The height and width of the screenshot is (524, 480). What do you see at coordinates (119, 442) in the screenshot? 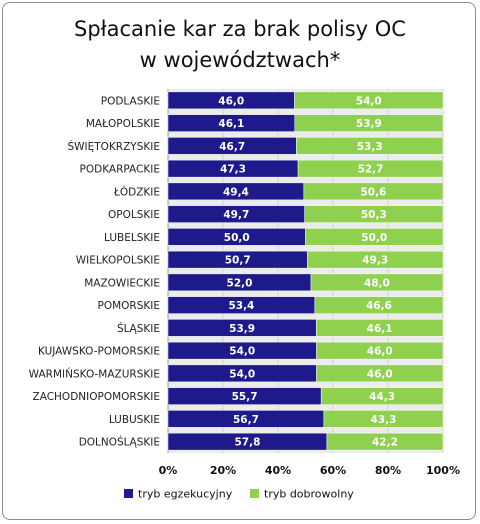
I see `category-label: DOLNOŚLĄSKIE` at bounding box center [119, 442].